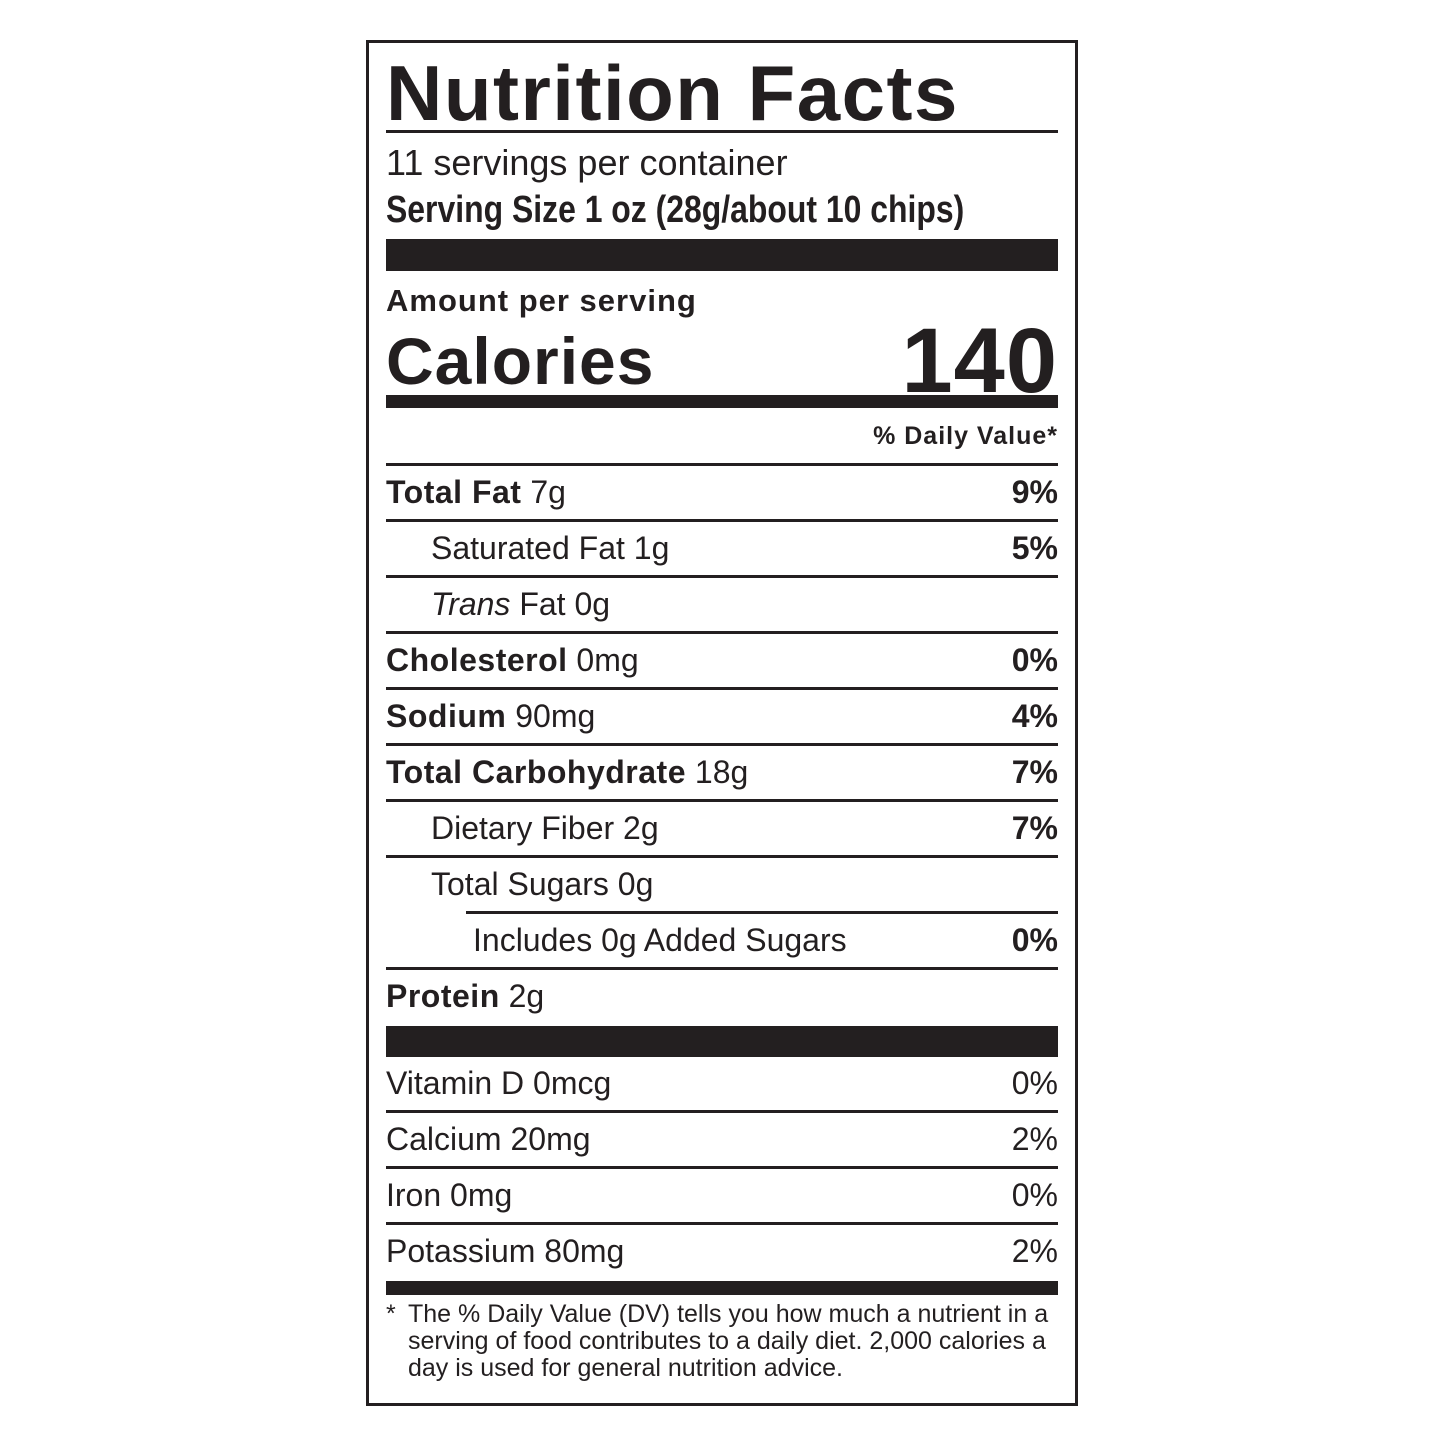  Describe the element at coordinates (965, 436) in the screenshot. I see `daily-value-header: % Daily Value*` at that location.